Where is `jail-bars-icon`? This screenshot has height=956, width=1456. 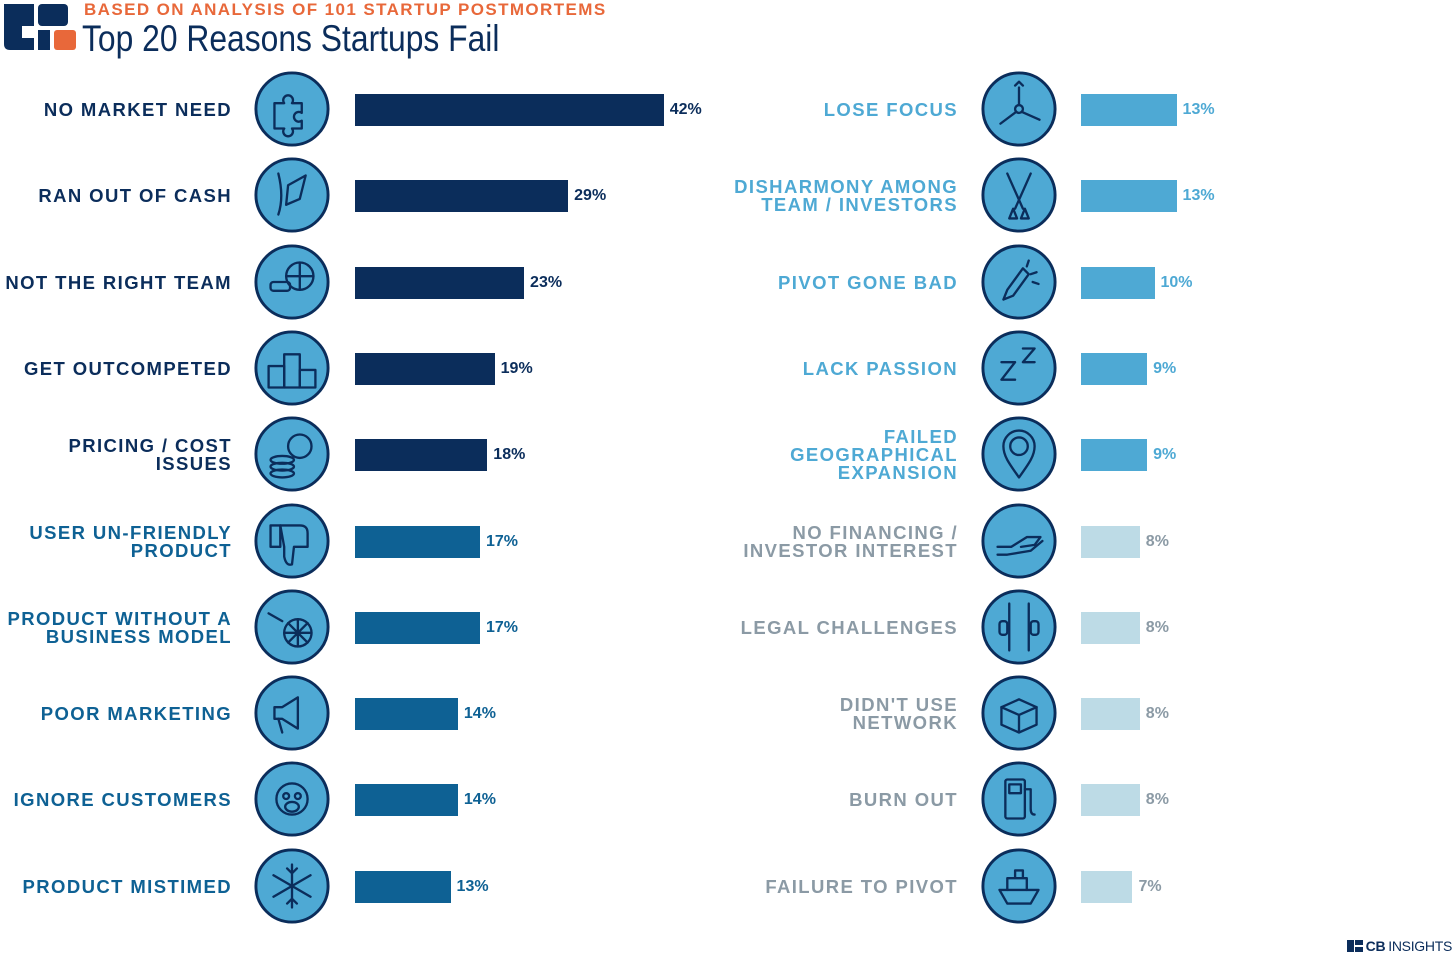 jail-bars-icon is located at coordinates (1019, 627).